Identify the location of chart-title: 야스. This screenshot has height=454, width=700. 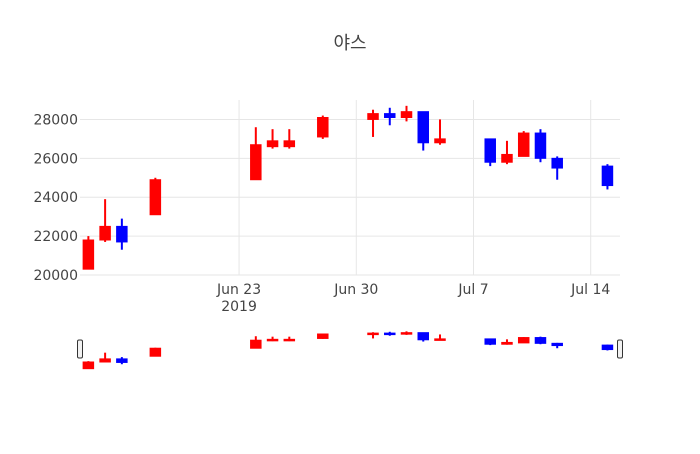
(349, 43).